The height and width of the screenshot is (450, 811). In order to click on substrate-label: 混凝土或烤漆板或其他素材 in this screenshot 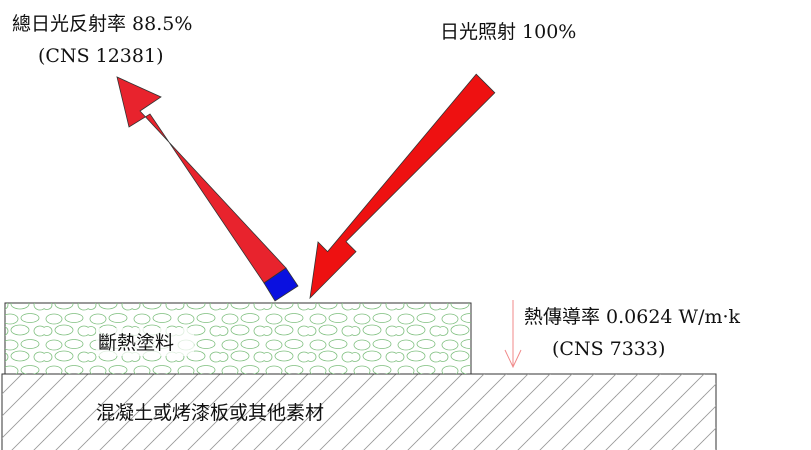, I will do `click(210, 413)`.